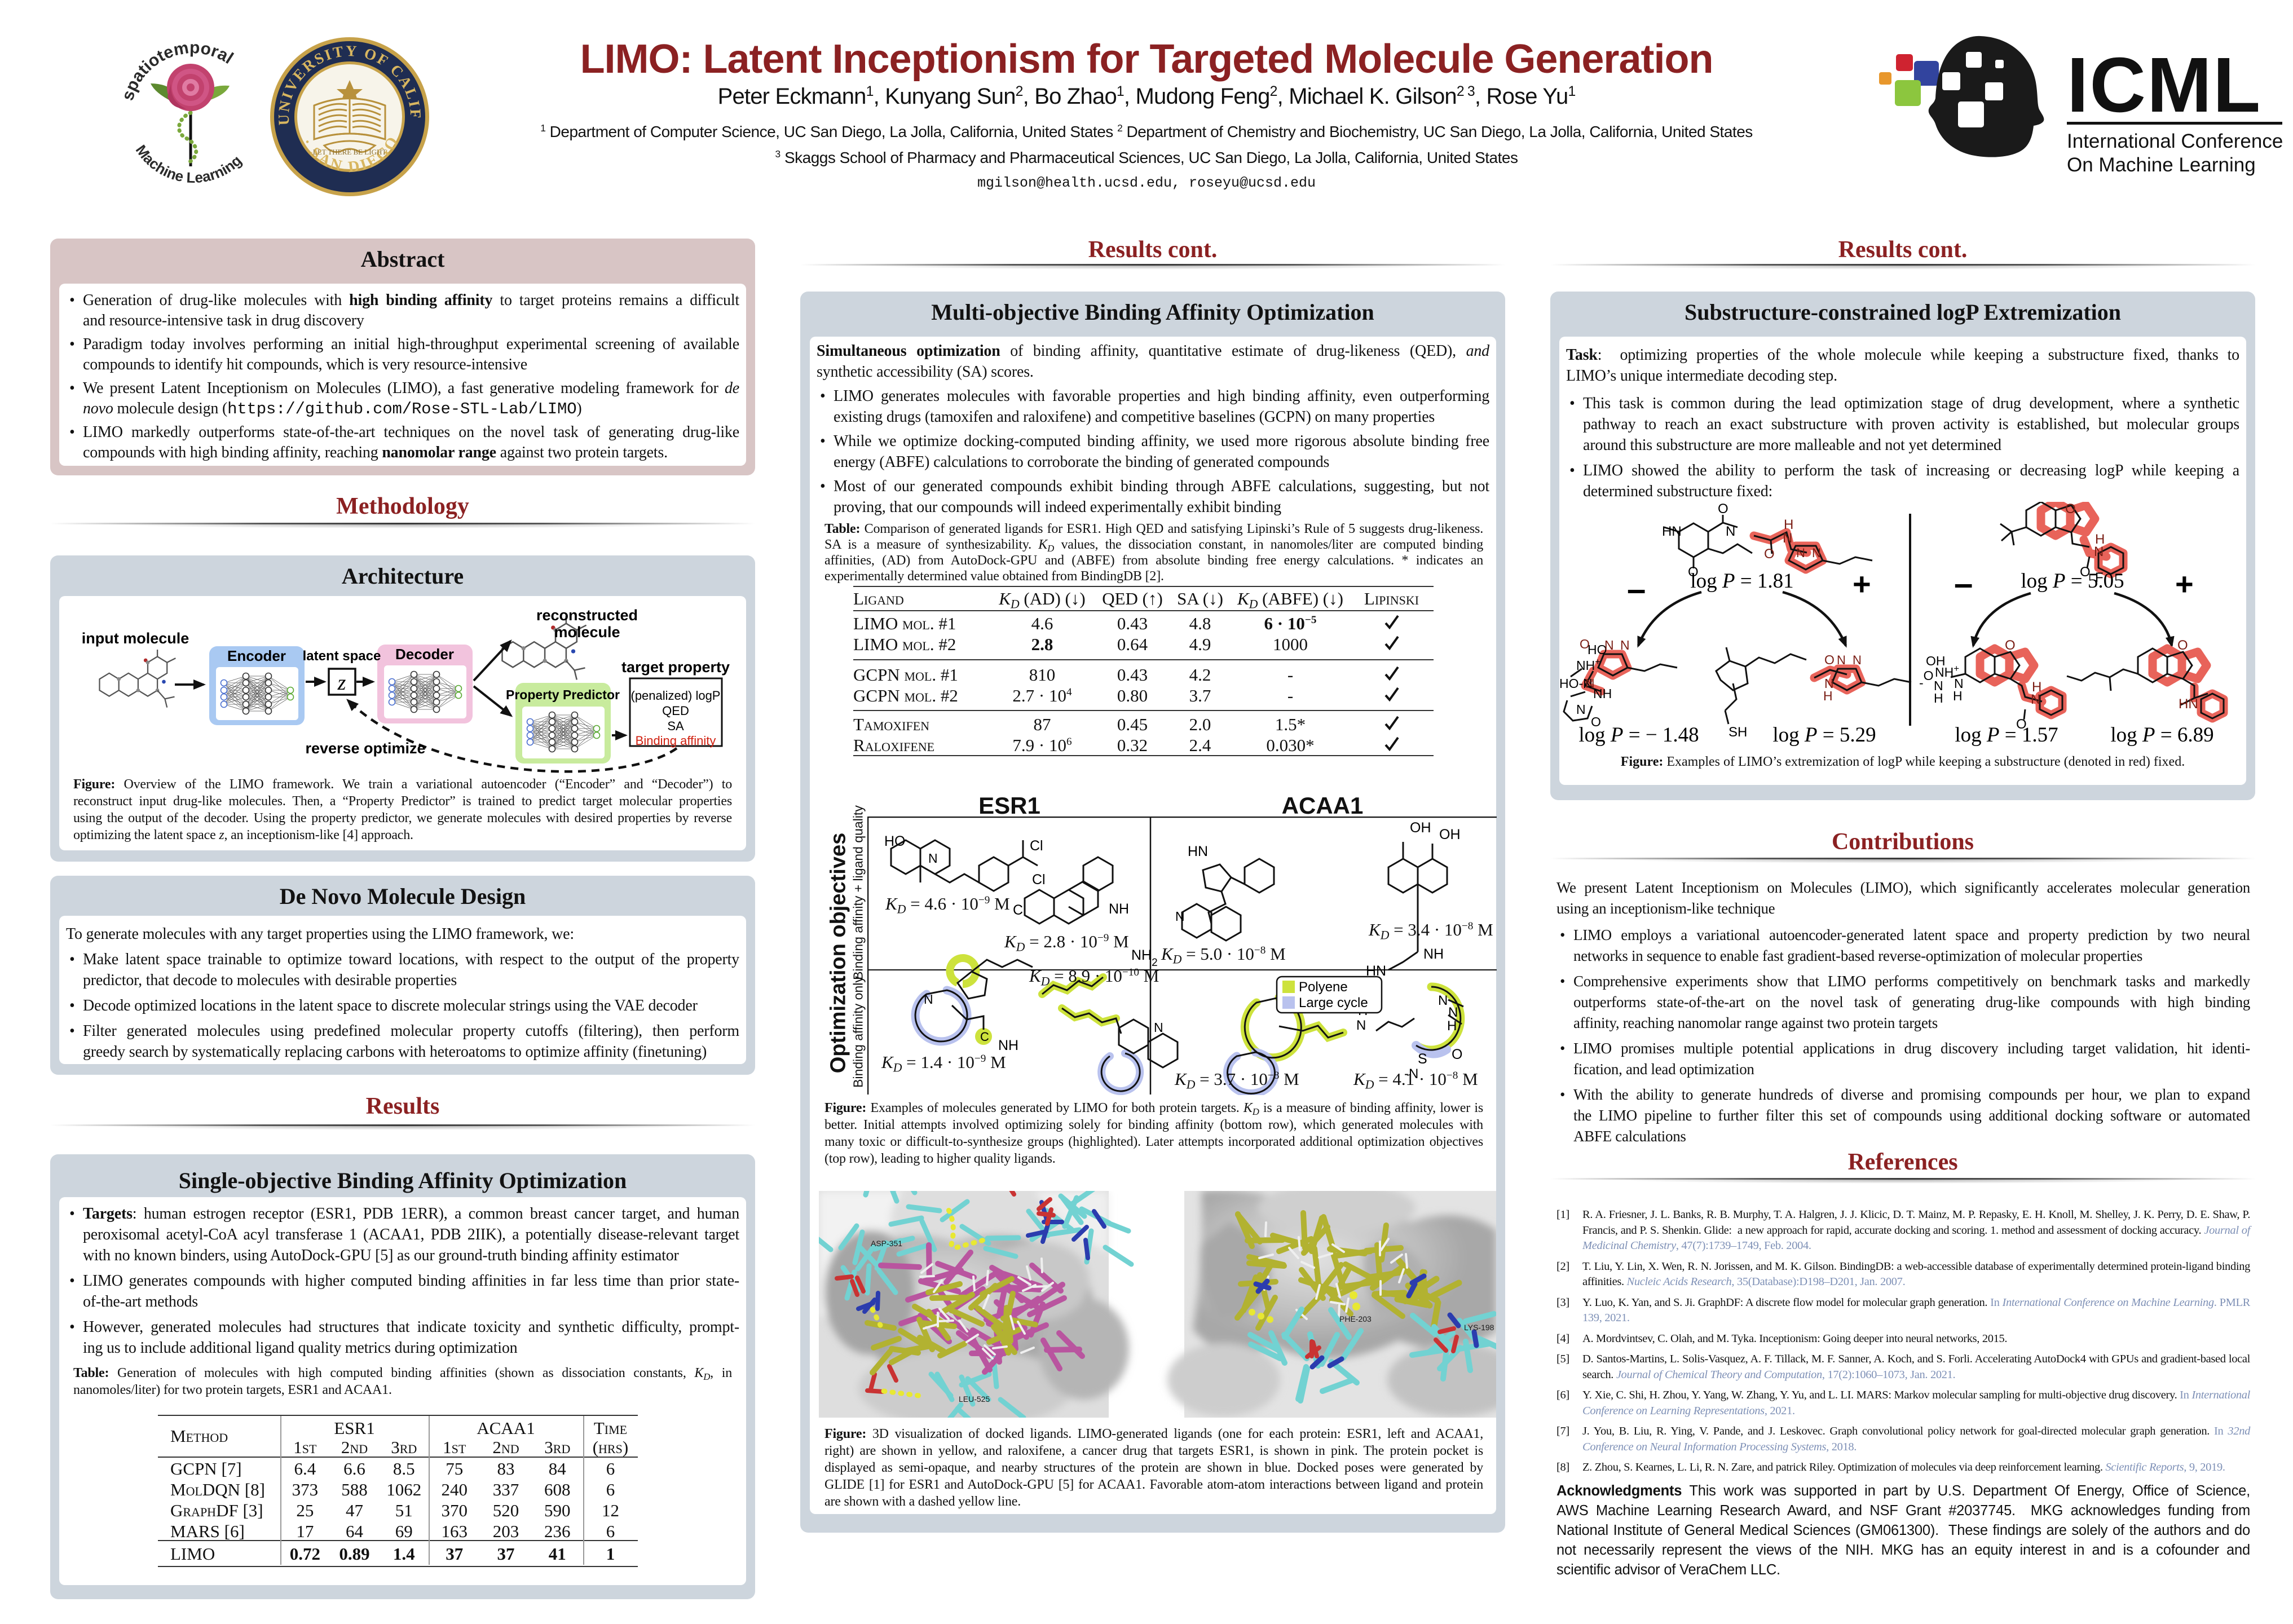 Image resolution: width=2293 pixels, height=1624 pixels. What do you see at coordinates (886, 1243) in the screenshot?
I see `svg-text: ASP-351` at bounding box center [886, 1243].